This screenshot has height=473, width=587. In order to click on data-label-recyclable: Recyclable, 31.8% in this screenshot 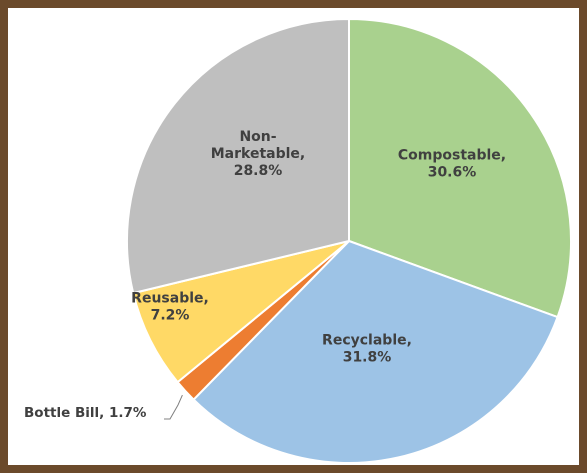, I will do `click(367, 349)`.